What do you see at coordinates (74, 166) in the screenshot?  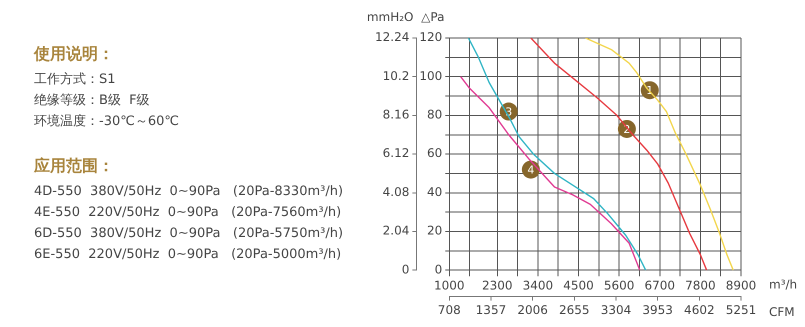 I see `text: 应用范围：` at bounding box center [74, 166].